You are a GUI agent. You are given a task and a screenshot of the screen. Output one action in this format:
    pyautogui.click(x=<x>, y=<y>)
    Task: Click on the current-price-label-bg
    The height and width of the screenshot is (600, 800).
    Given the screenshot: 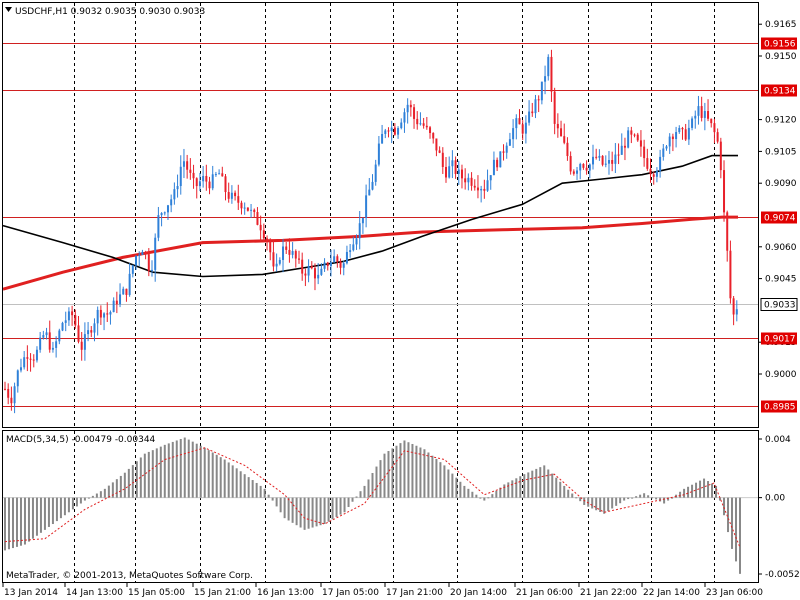 What is the action you would take?
    pyautogui.click(x=779, y=304)
    